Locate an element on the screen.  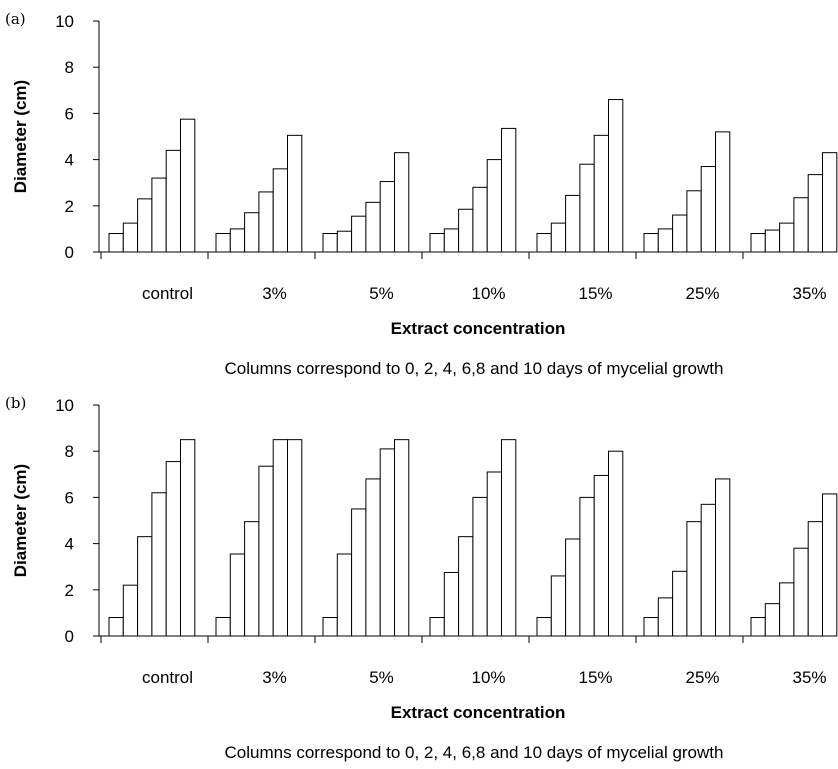
y-tick-label: 2 is located at coordinates (69, 590).